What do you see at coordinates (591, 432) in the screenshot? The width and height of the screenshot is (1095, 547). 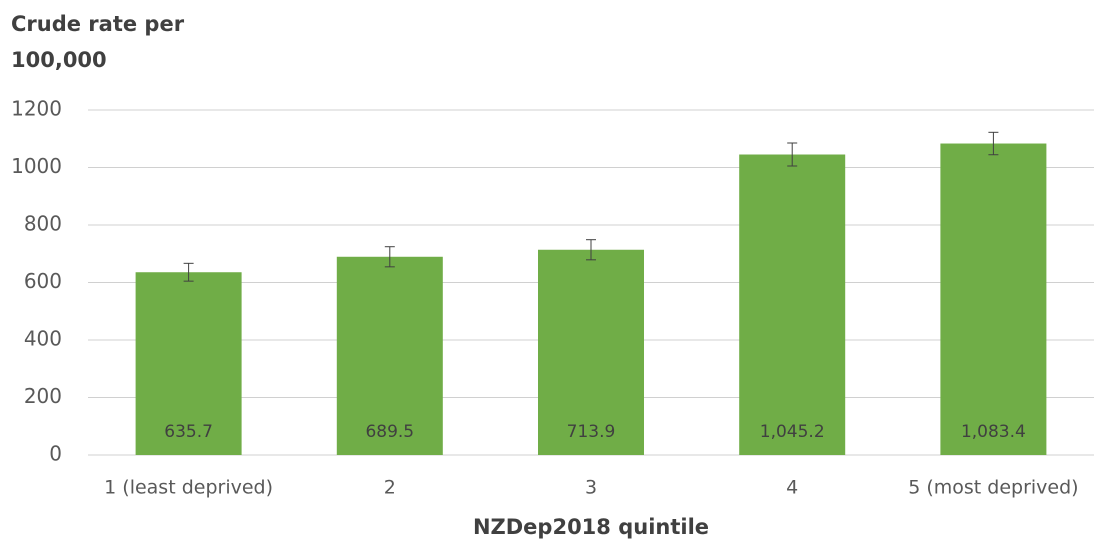 I see `data-label: 713.9` at bounding box center [591, 432].